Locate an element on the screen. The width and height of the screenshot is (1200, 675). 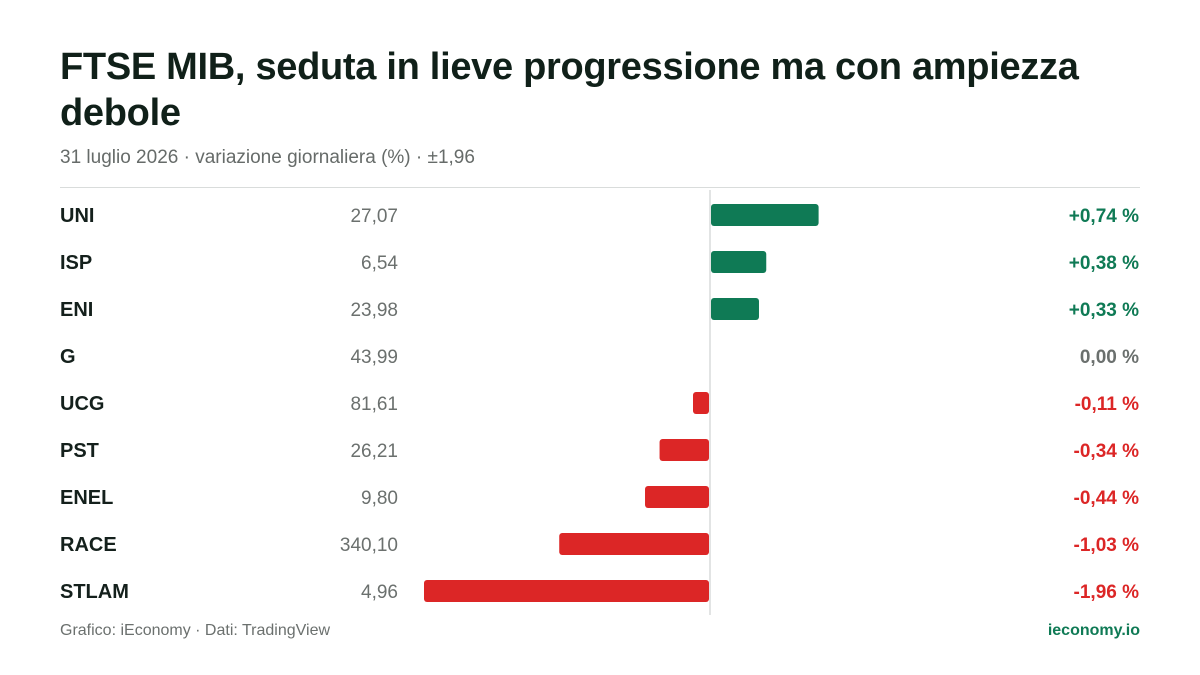
ticker-label: G is located at coordinates (68, 357).